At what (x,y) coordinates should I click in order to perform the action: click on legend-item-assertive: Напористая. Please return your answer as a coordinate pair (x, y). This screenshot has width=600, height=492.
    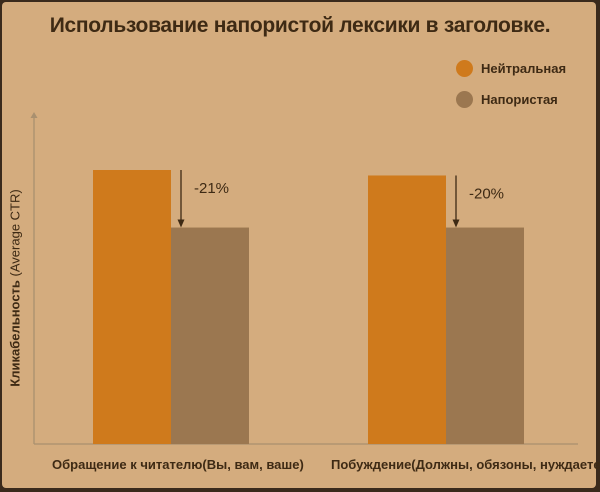
    Looking at the image, I should click on (507, 99).